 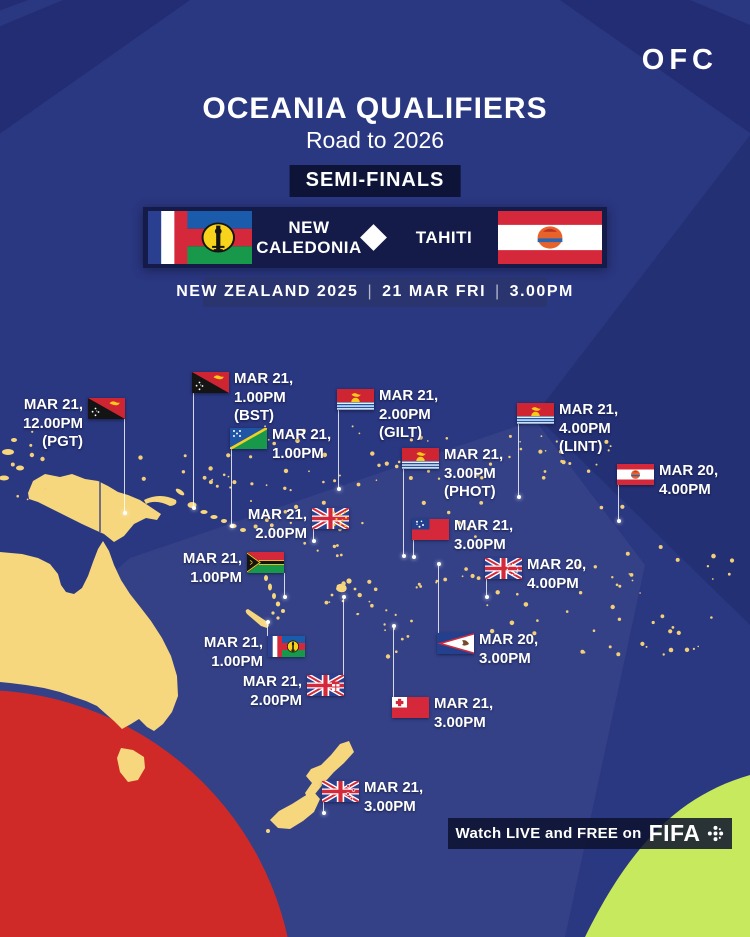 I want to click on vanuatu-islands, so click(x=266, y=578).